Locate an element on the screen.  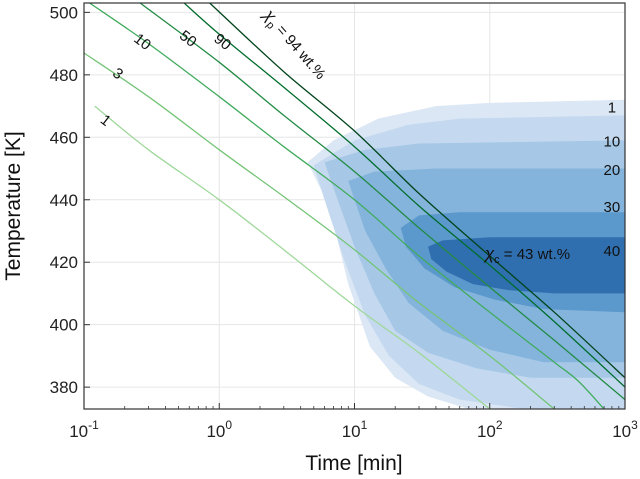
contour-region is located at coordinates (526, 265).